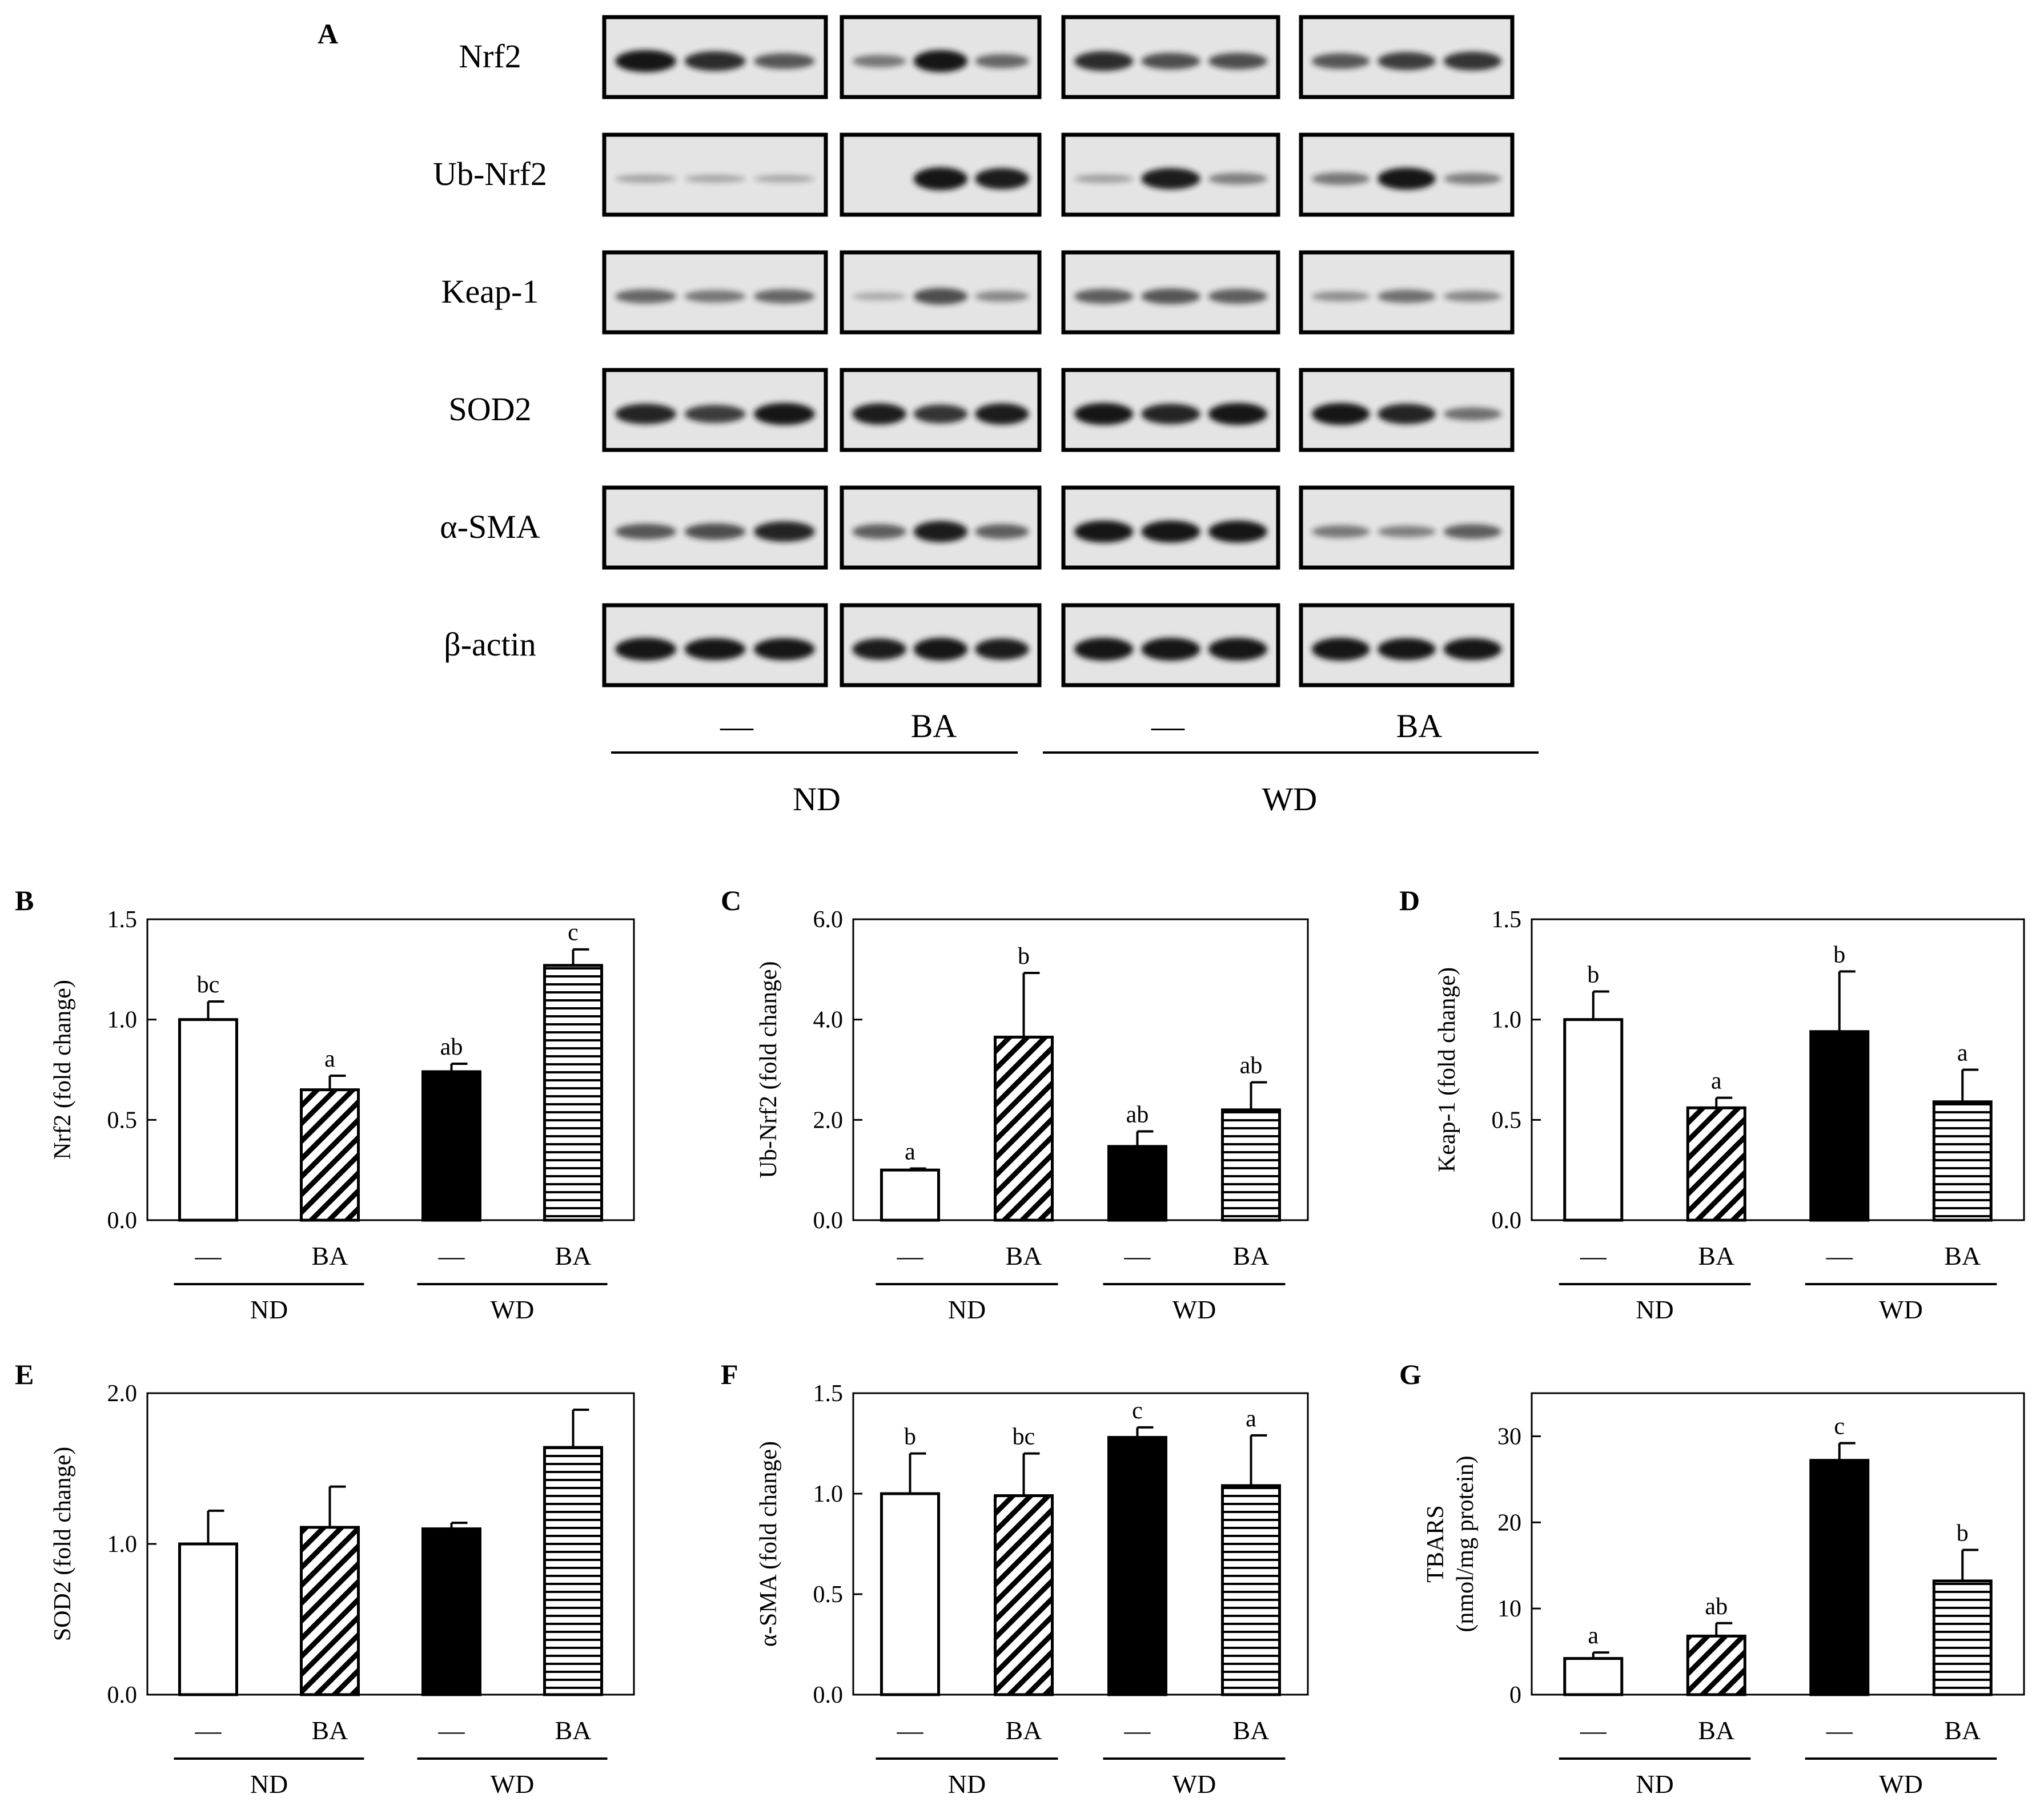  What do you see at coordinates (769, 1544) in the screenshot?
I see `y-axis-label: α-SMA (fold change)` at bounding box center [769, 1544].